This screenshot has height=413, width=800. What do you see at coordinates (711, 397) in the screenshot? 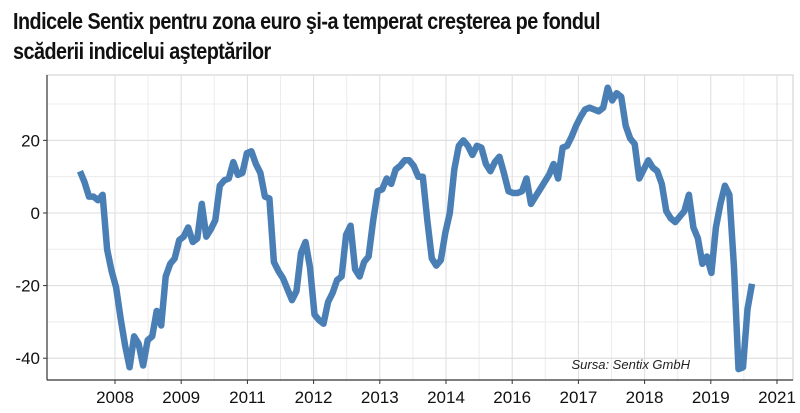
I see `x-tick-label: 2019` at bounding box center [711, 397].